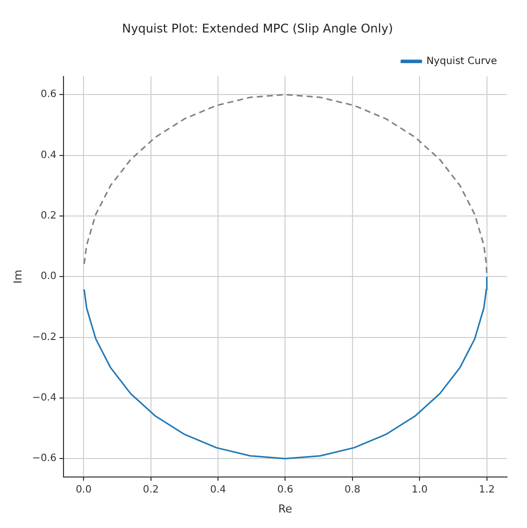 The image size is (527, 528). I want to click on x-tick-label: 0.0, so click(84, 490).